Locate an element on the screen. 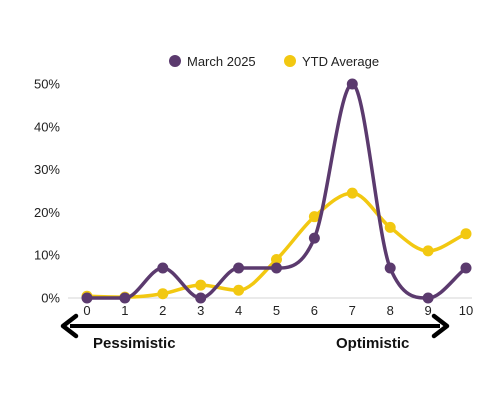 Image resolution: width=500 pixels, height=400 pixels. x-axis-ticks: 0 1 2 3 4 5 6 7 8 9 10 is located at coordinates (278, 310).